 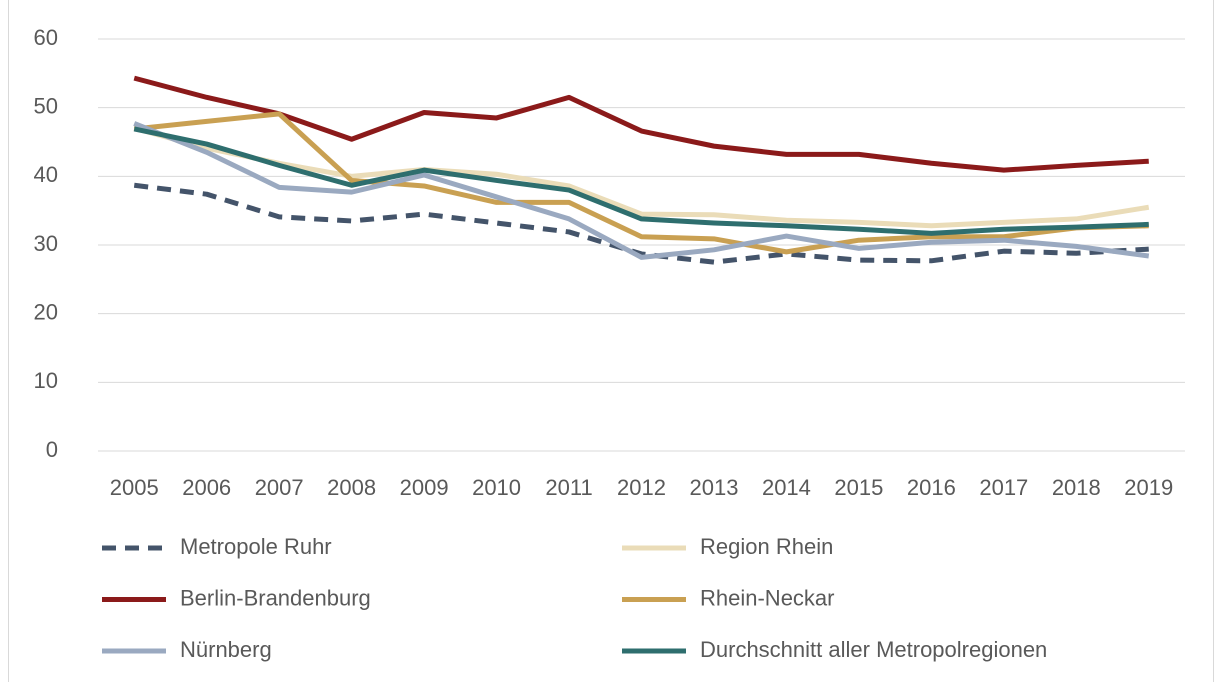 I want to click on x-tick-label: 2008, so click(x=351, y=487).